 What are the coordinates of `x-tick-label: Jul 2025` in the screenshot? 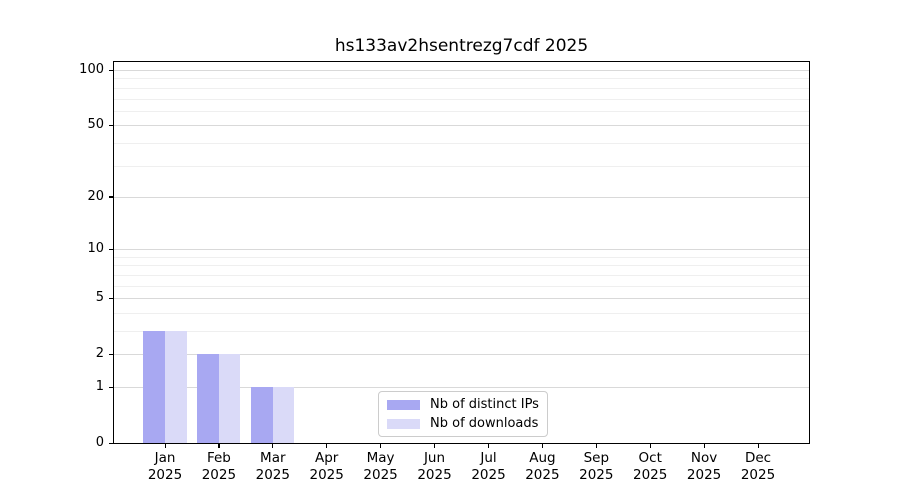 It's located at (489, 467).